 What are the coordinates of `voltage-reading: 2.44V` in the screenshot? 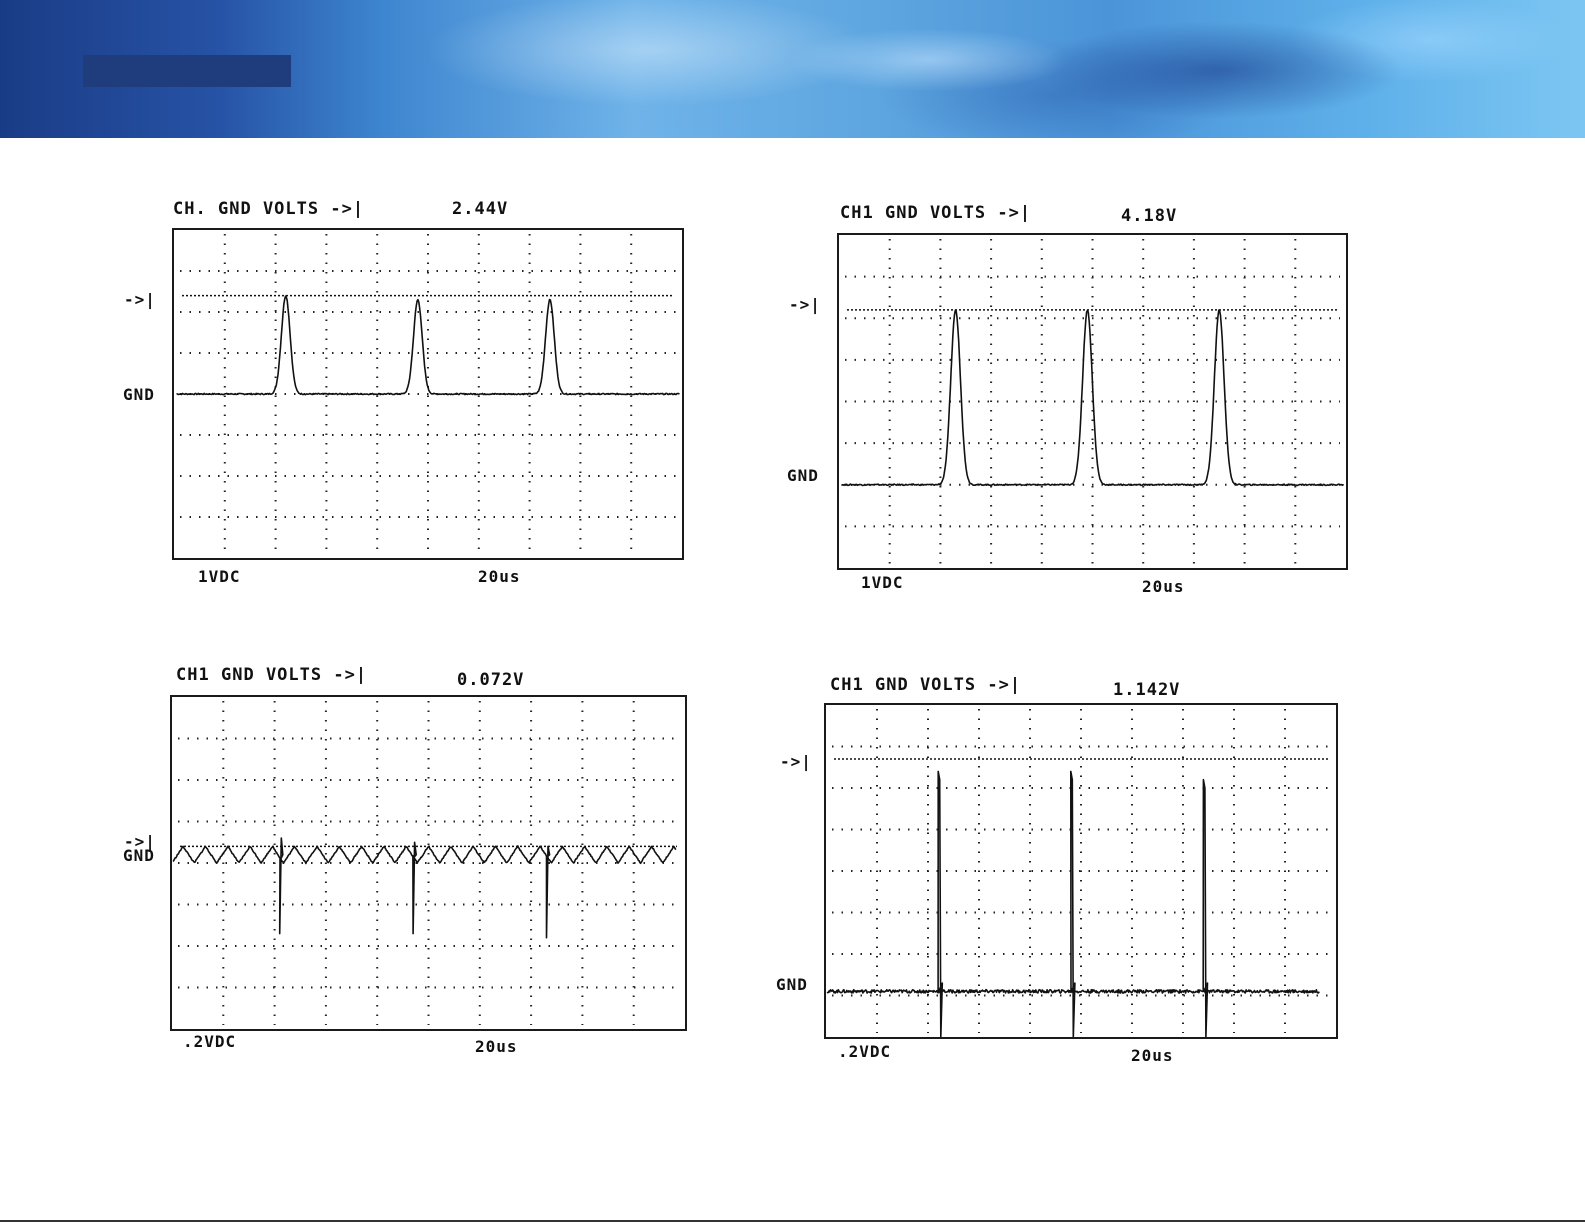 It's located at (480, 209).